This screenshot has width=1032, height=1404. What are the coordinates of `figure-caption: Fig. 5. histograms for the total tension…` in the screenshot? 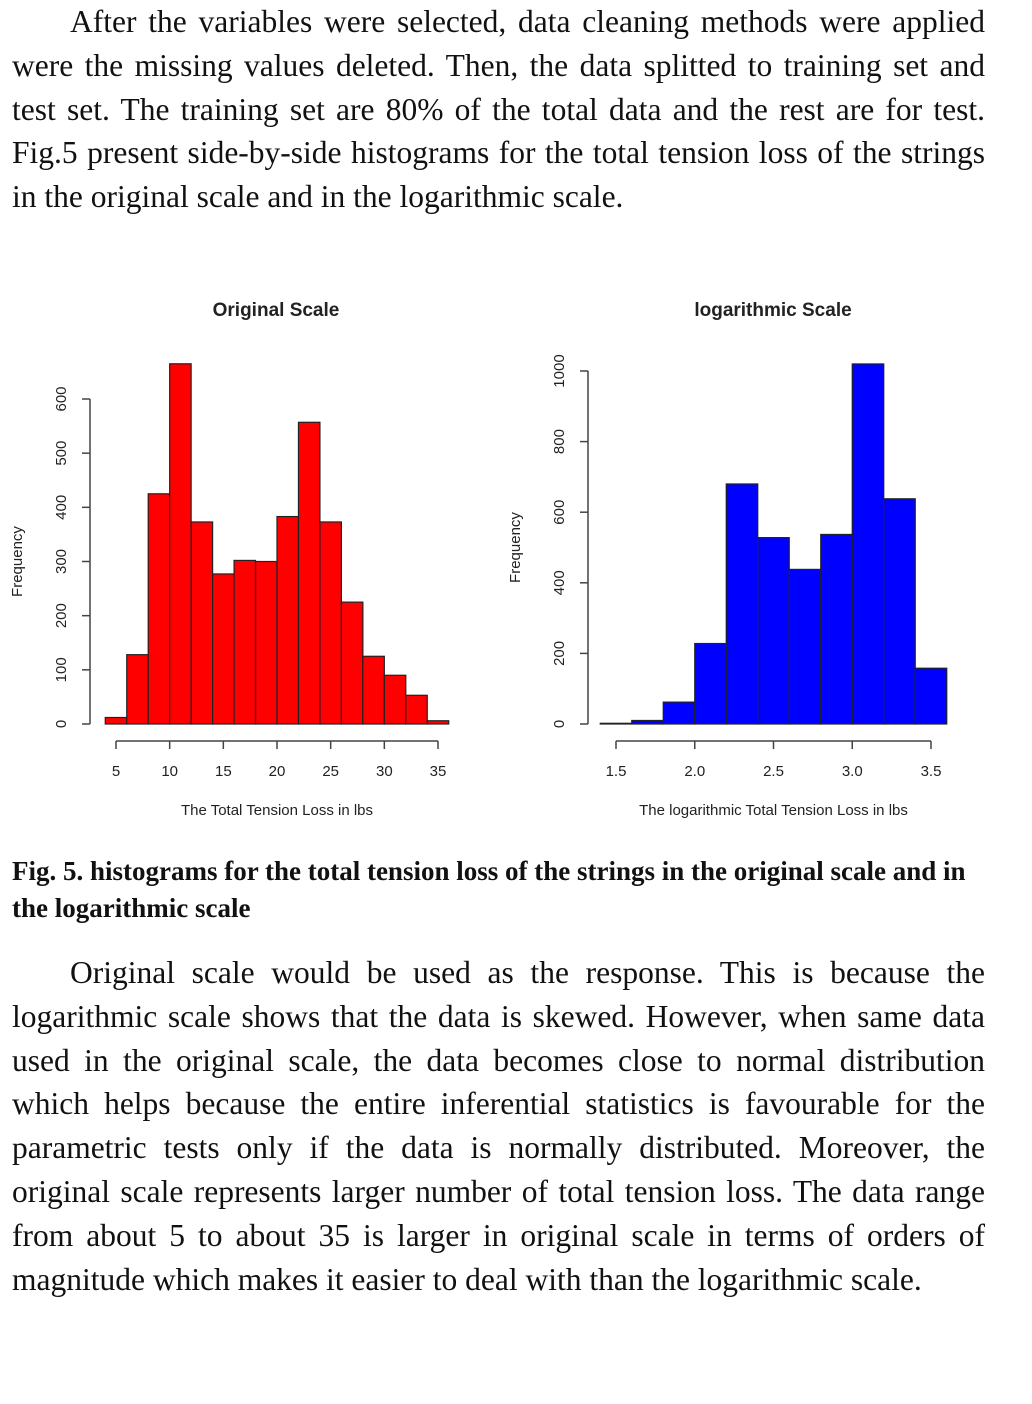 It's located at (489, 889).